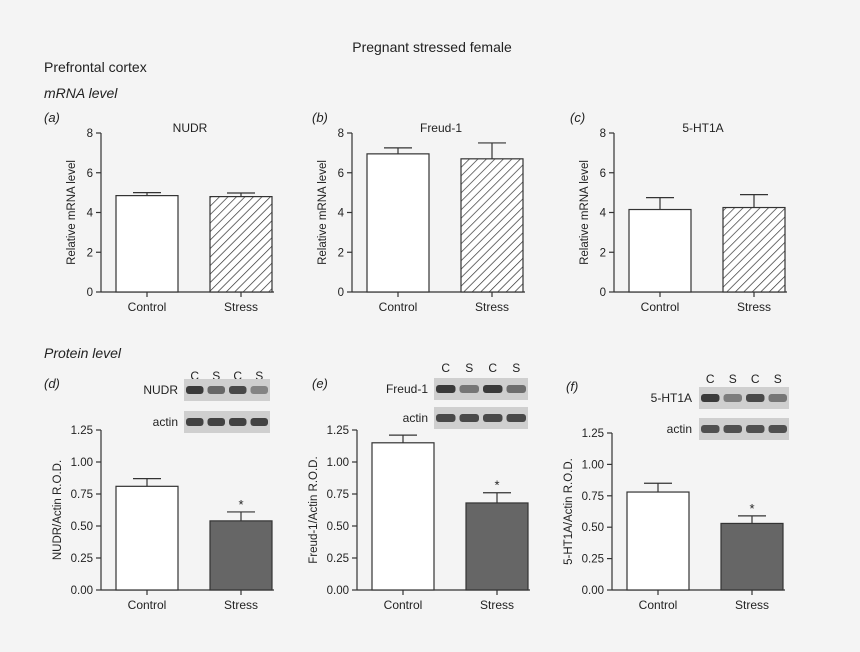  What do you see at coordinates (83, 353) in the screenshot?
I see `protein-section-label: Protein level` at bounding box center [83, 353].